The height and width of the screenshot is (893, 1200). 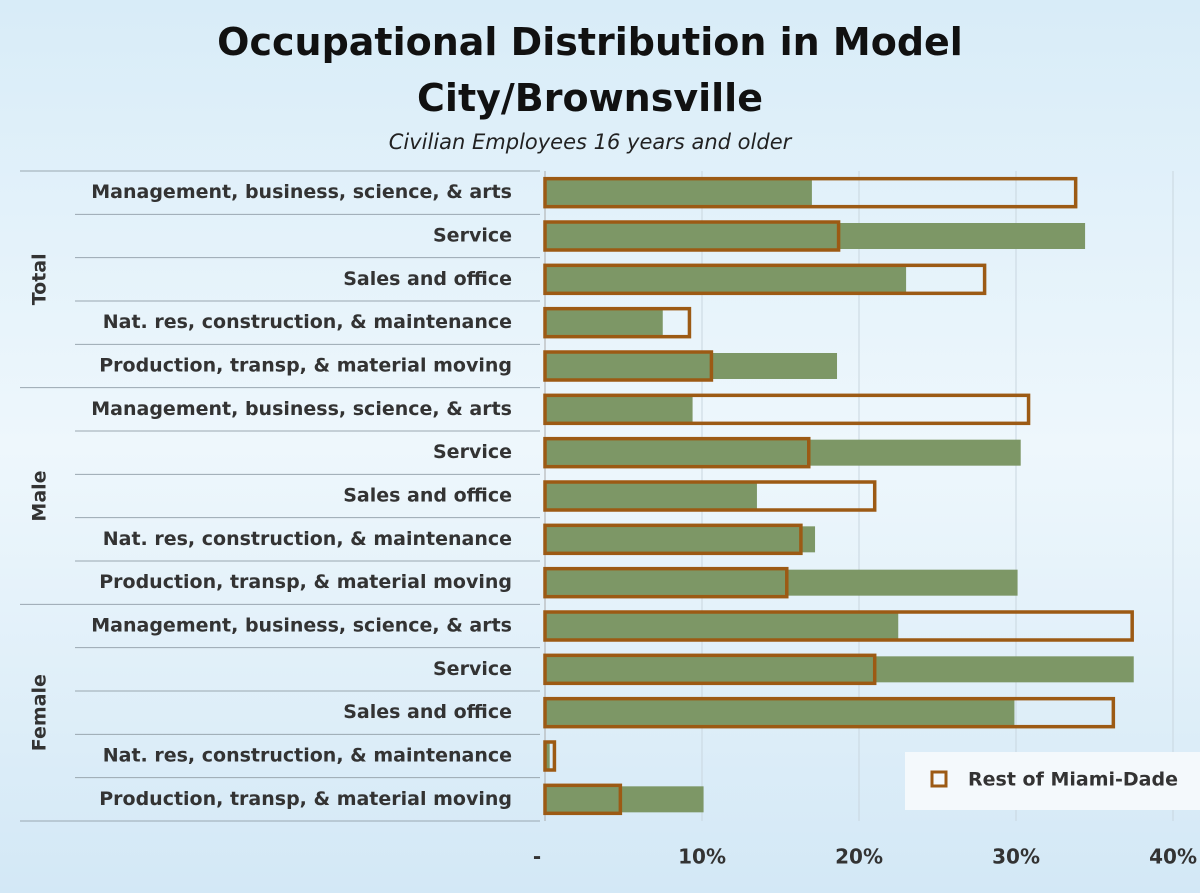 What do you see at coordinates (40, 495) in the screenshot?
I see `group-label: Male` at bounding box center [40, 495].